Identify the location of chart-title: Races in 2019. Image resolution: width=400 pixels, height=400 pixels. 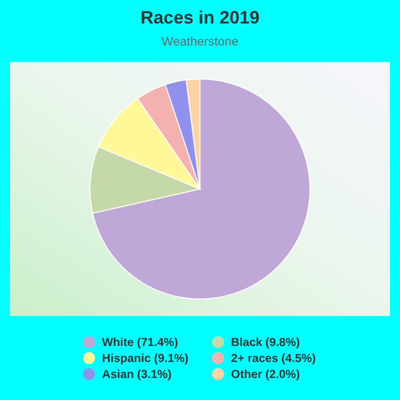
(200, 18).